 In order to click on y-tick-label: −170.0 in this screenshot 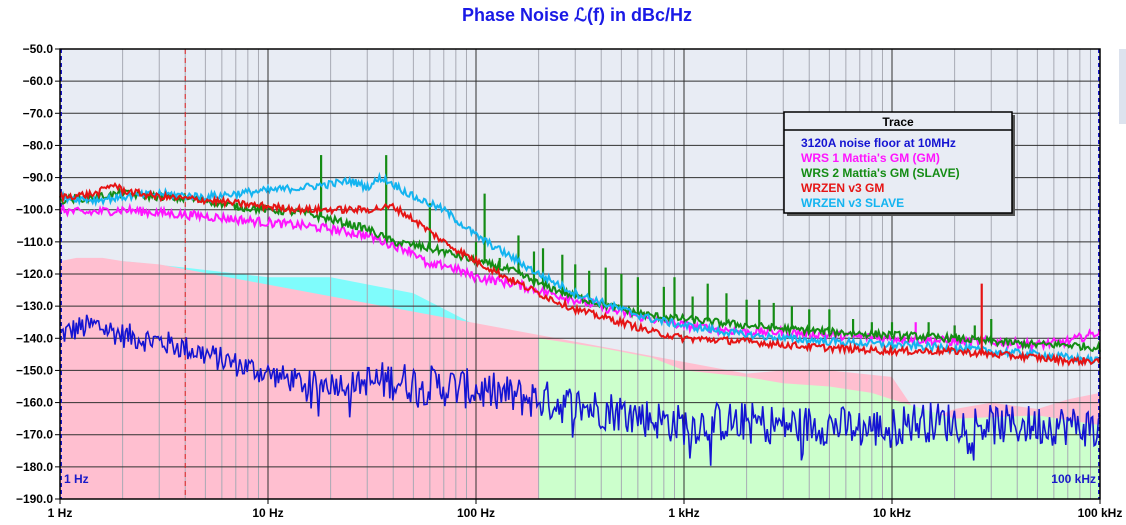, I will do `click(34, 435)`.